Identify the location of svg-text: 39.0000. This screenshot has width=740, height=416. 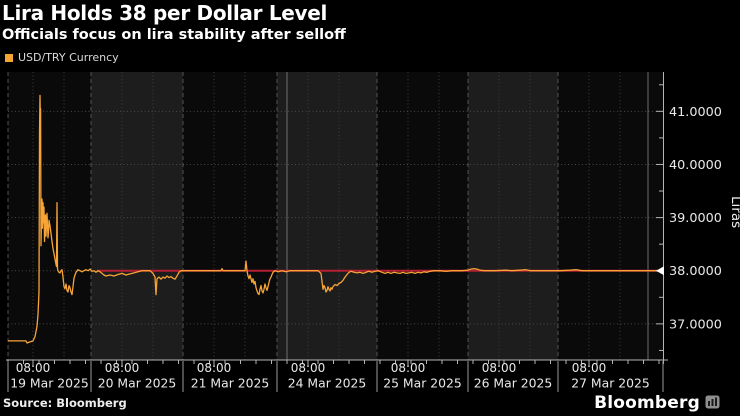
(695, 218).